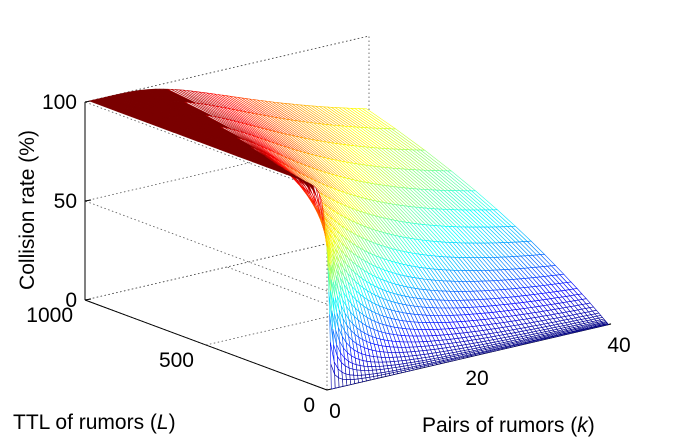  Describe the element at coordinates (618, 345) in the screenshot. I see `x-tick-40: 40` at that location.